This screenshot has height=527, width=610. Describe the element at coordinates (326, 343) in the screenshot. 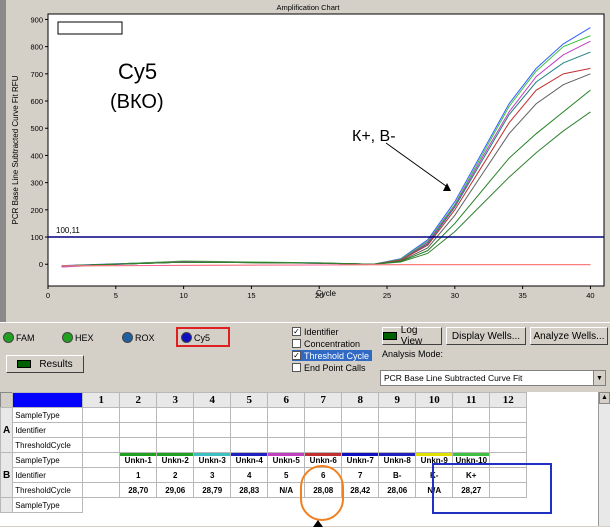

I see `checkbox-concentration: Concentration` at that location.